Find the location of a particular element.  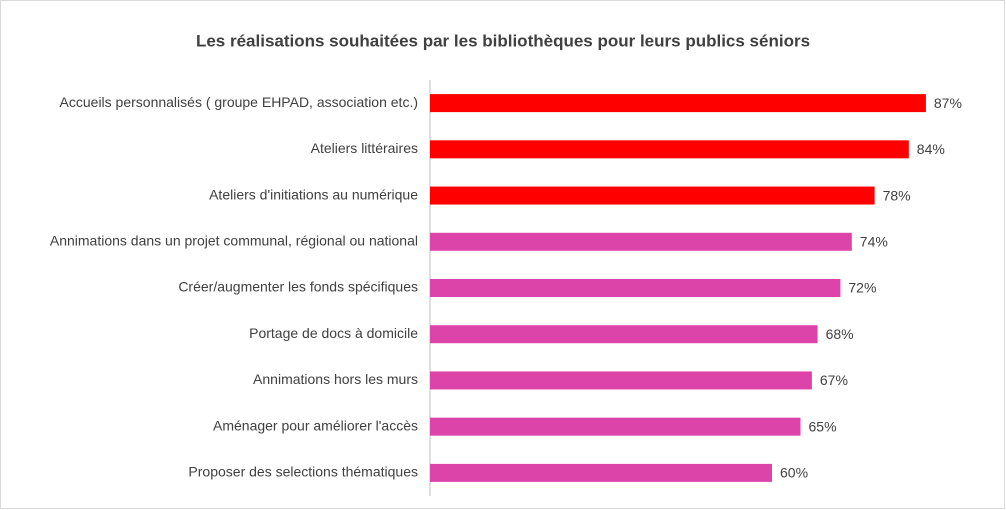

value-label: 67% is located at coordinates (834, 380).